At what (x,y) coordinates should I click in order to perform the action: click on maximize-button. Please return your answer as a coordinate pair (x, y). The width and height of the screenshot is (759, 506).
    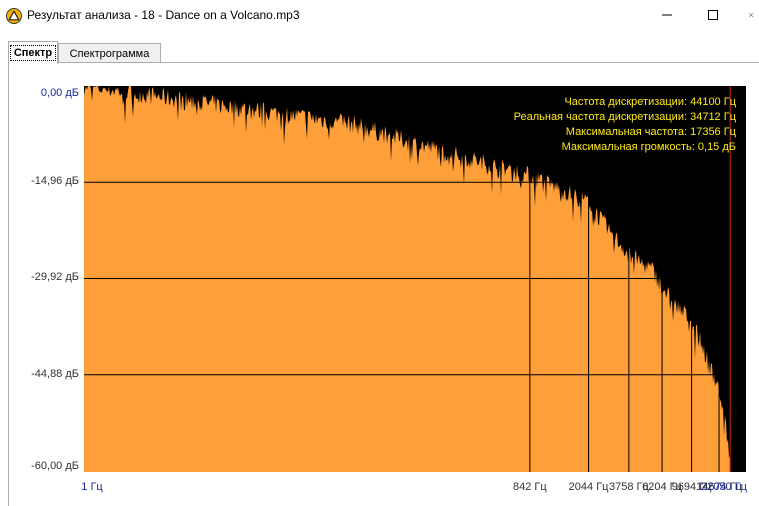
    Looking at the image, I should click on (713, 15).